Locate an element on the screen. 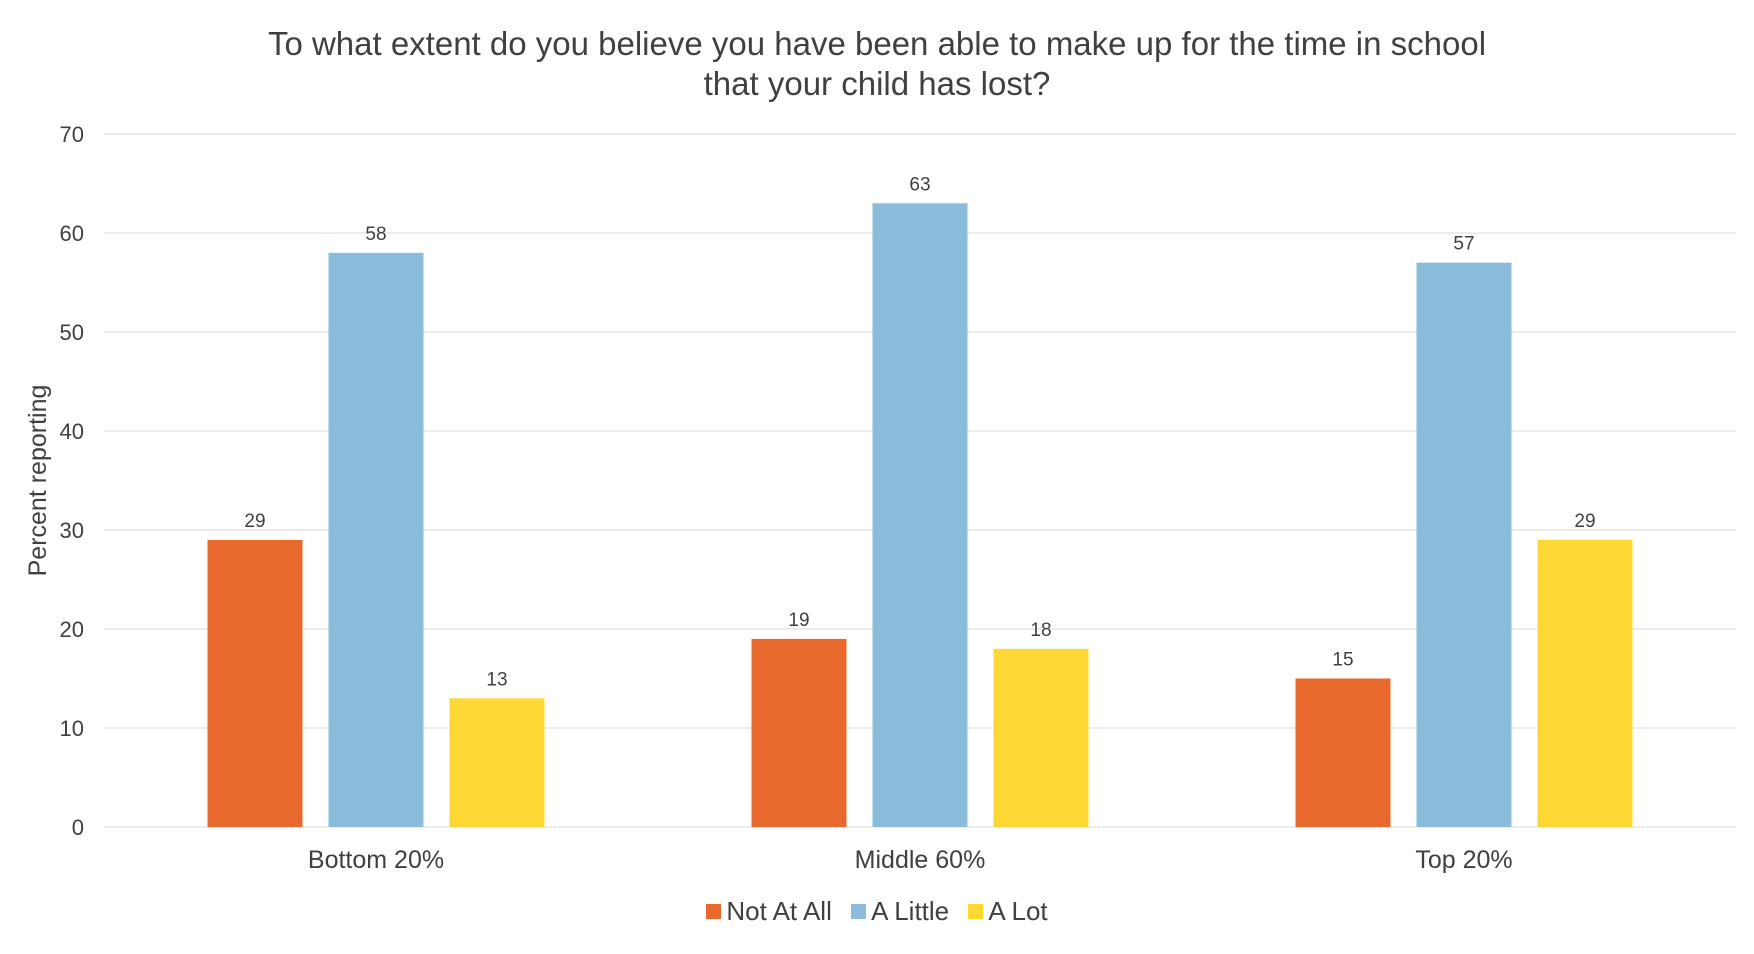 The height and width of the screenshot is (954, 1754). legend-item-a-little: A Little is located at coordinates (900, 911).